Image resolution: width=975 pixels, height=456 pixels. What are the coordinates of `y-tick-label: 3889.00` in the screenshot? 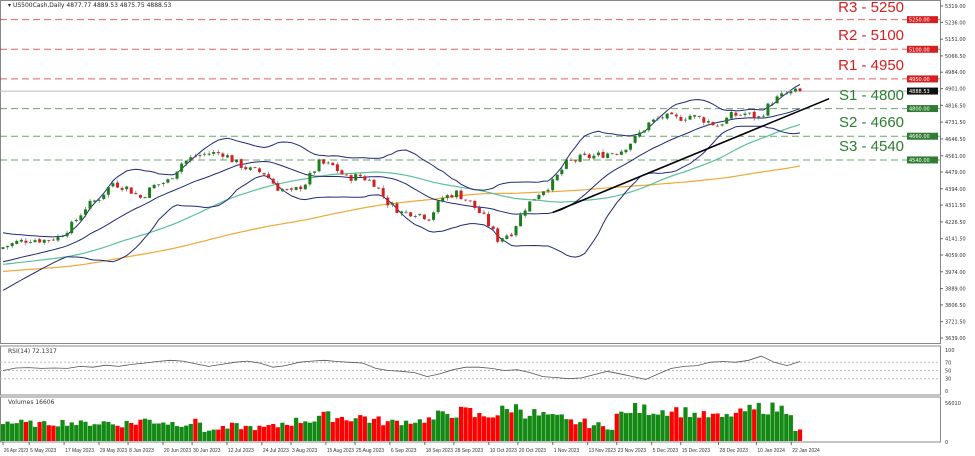 It's located at (955, 290).